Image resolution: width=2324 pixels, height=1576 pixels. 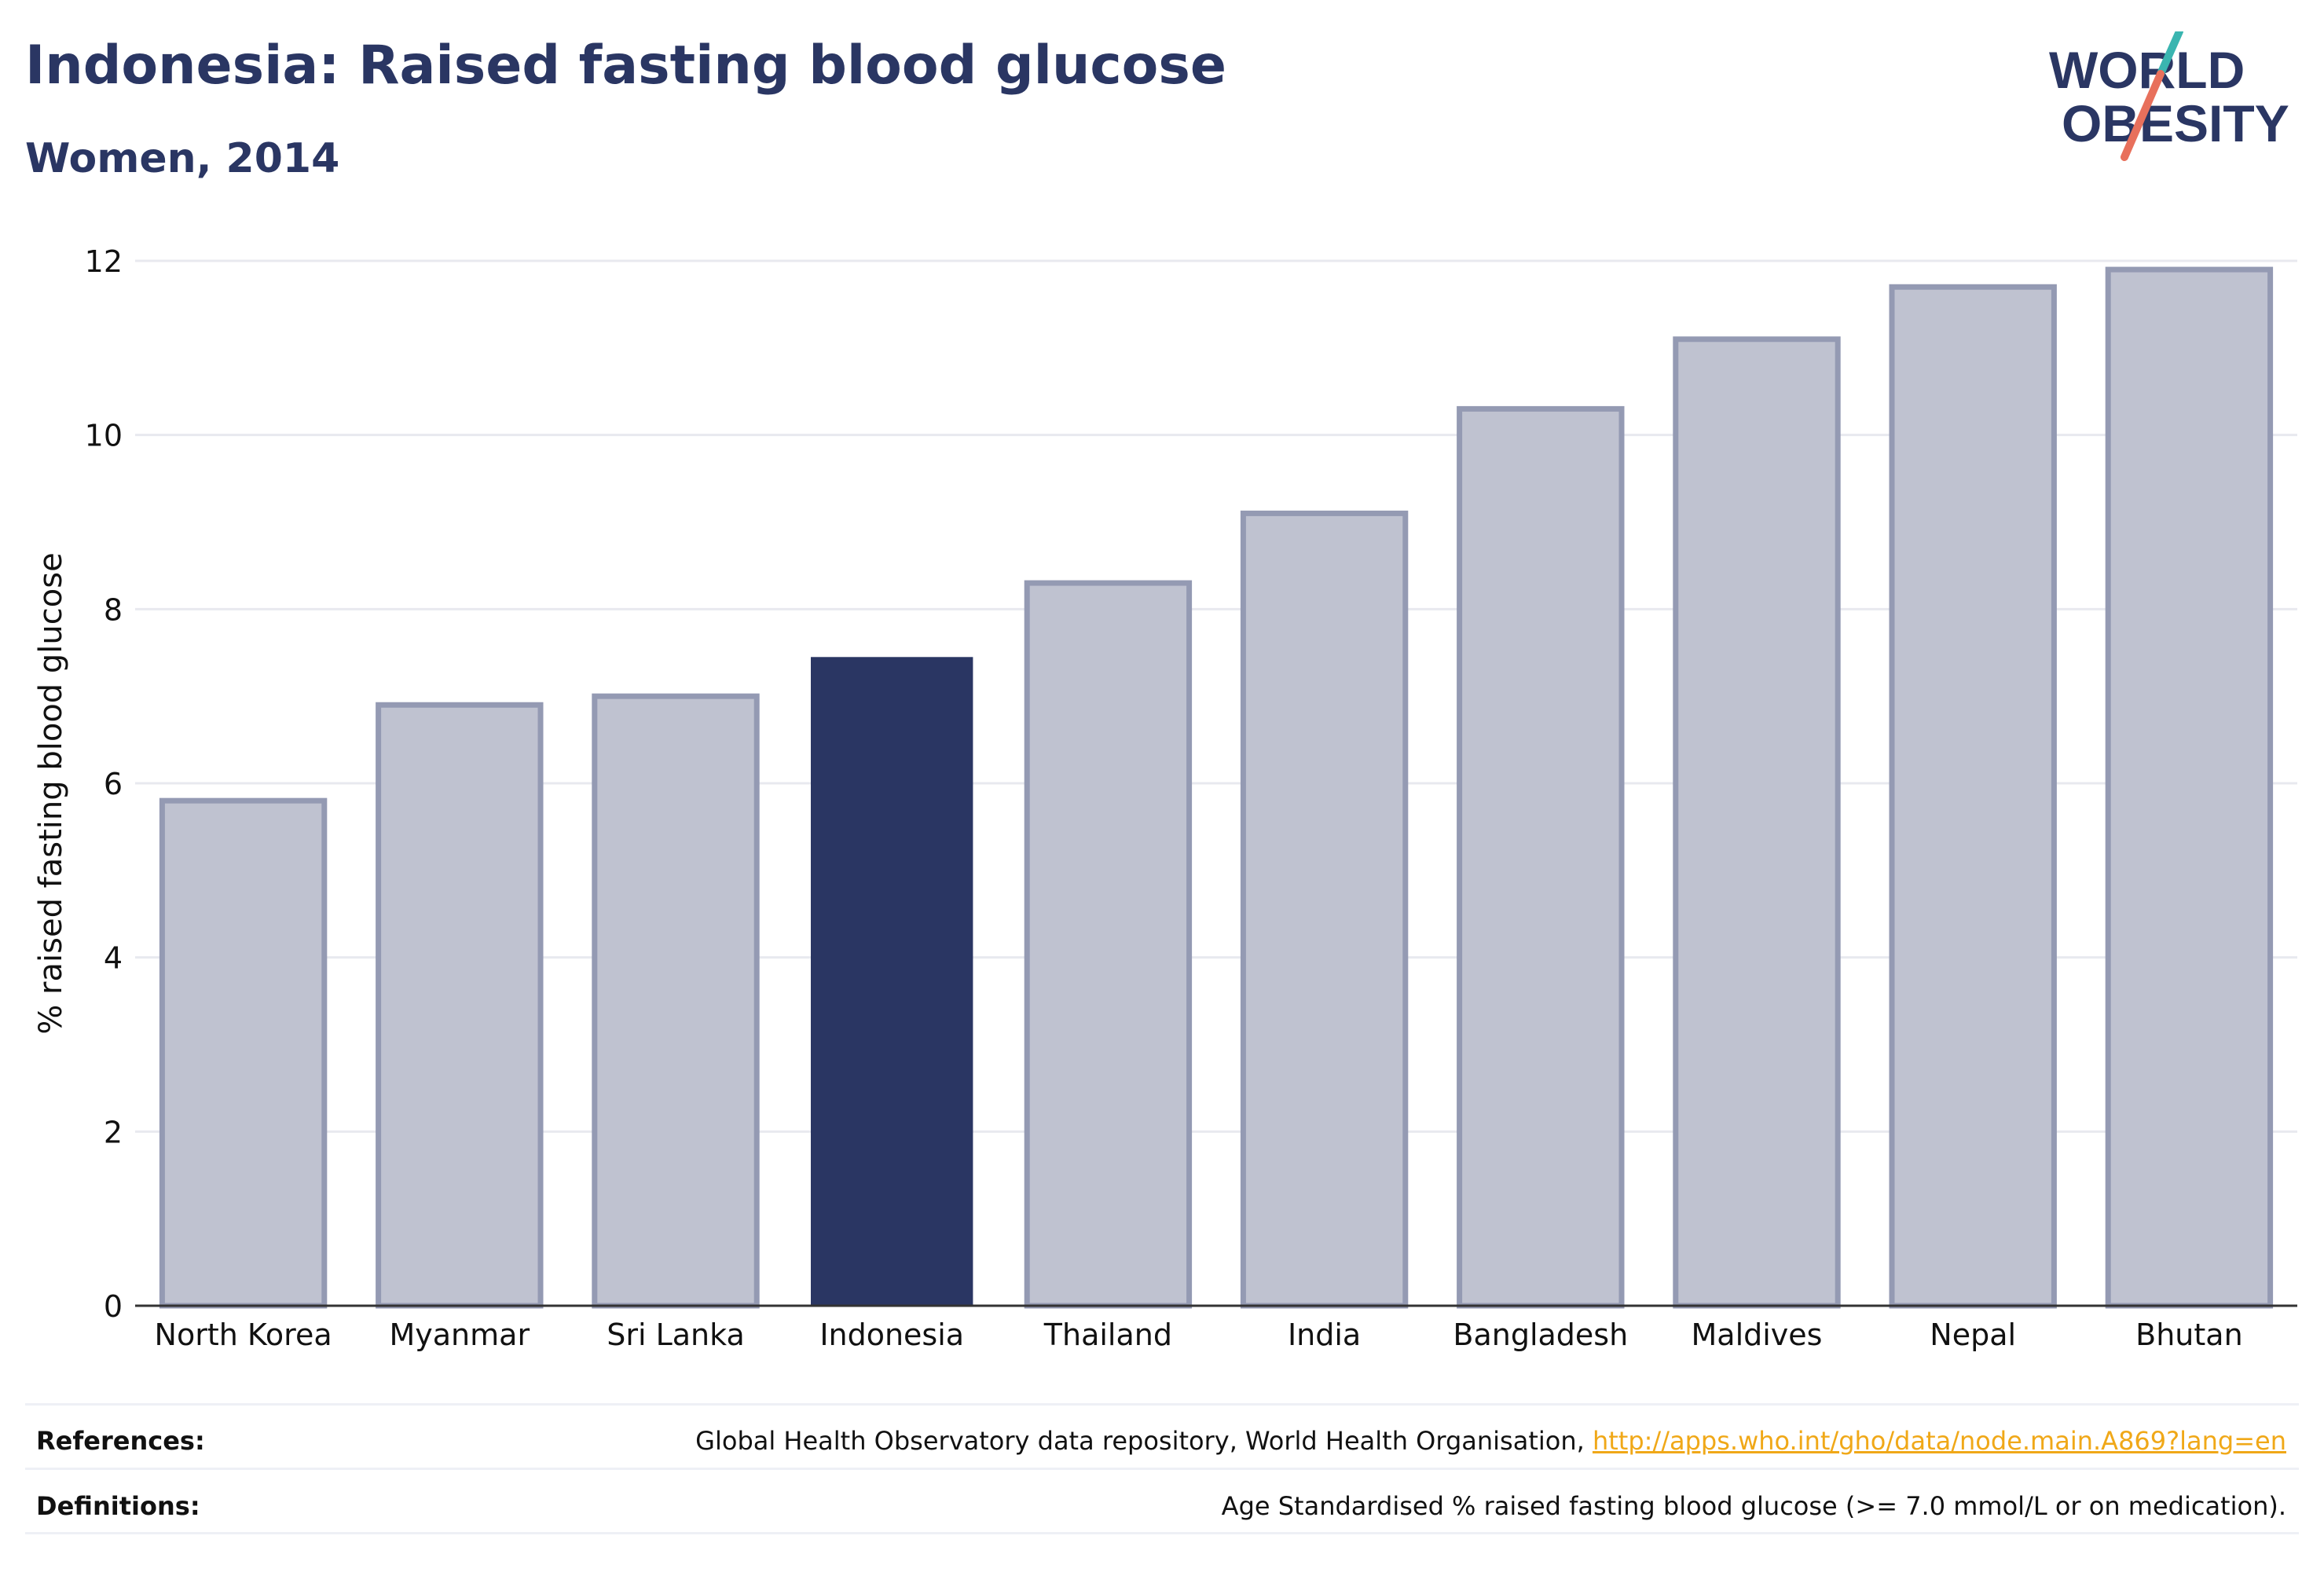 I want to click on x-tick-label: Nepal, so click(x=1973, y=1335).